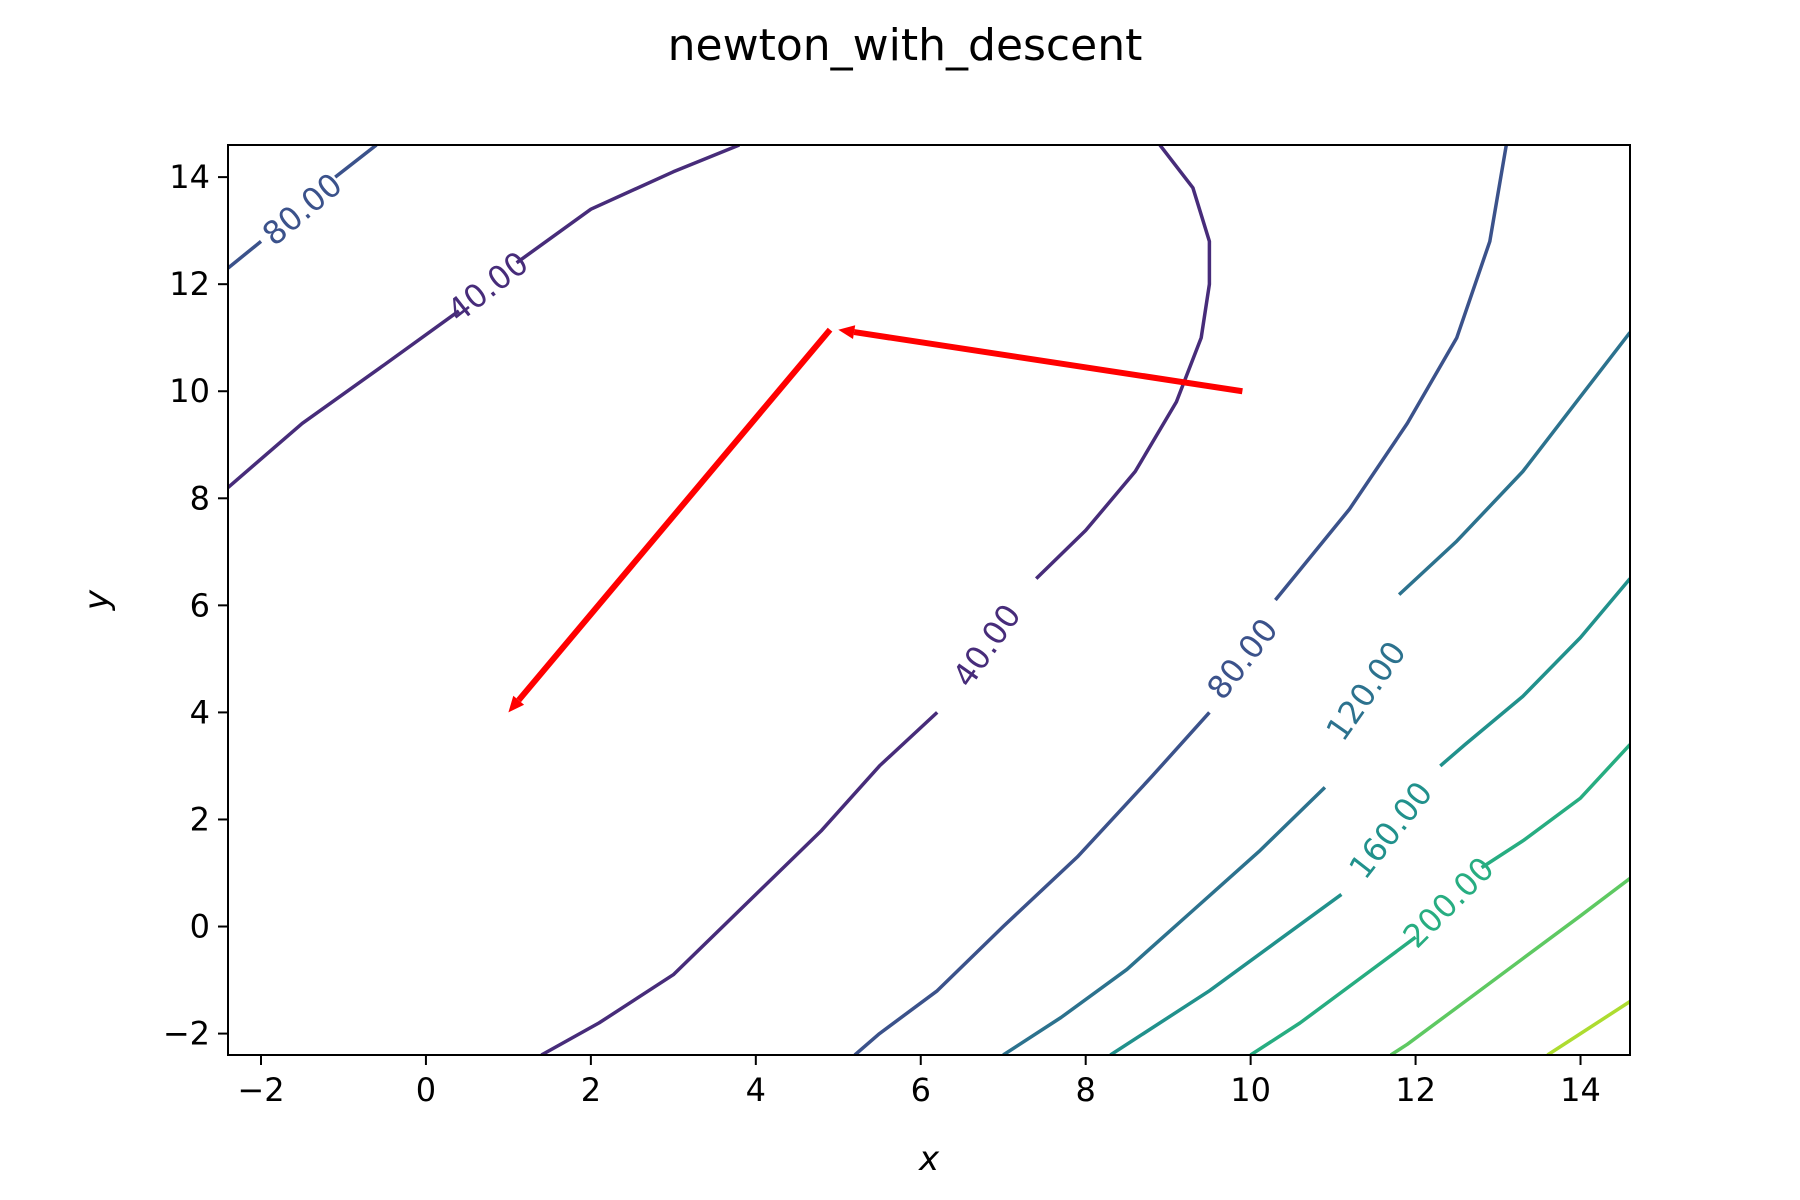 This screenshot has width=1800, height=1200. What do you see at coordinates (302, 209) in the screenshot?
I see `contour-label-80-0: 80.00` at bounding box center [302, 209].